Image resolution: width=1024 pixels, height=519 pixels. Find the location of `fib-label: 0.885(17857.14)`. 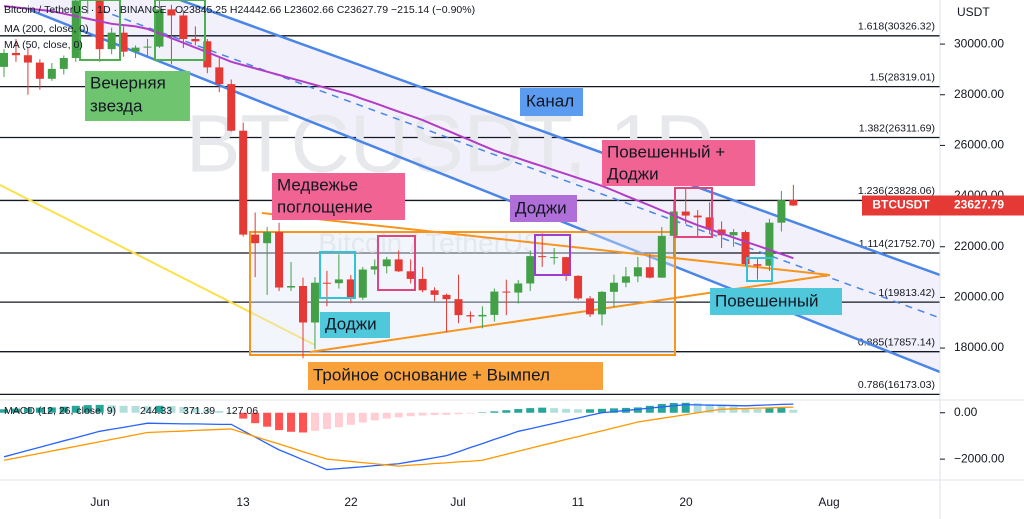

fib-label: 0.885(17857.14) is located at coordinates (896, 342).